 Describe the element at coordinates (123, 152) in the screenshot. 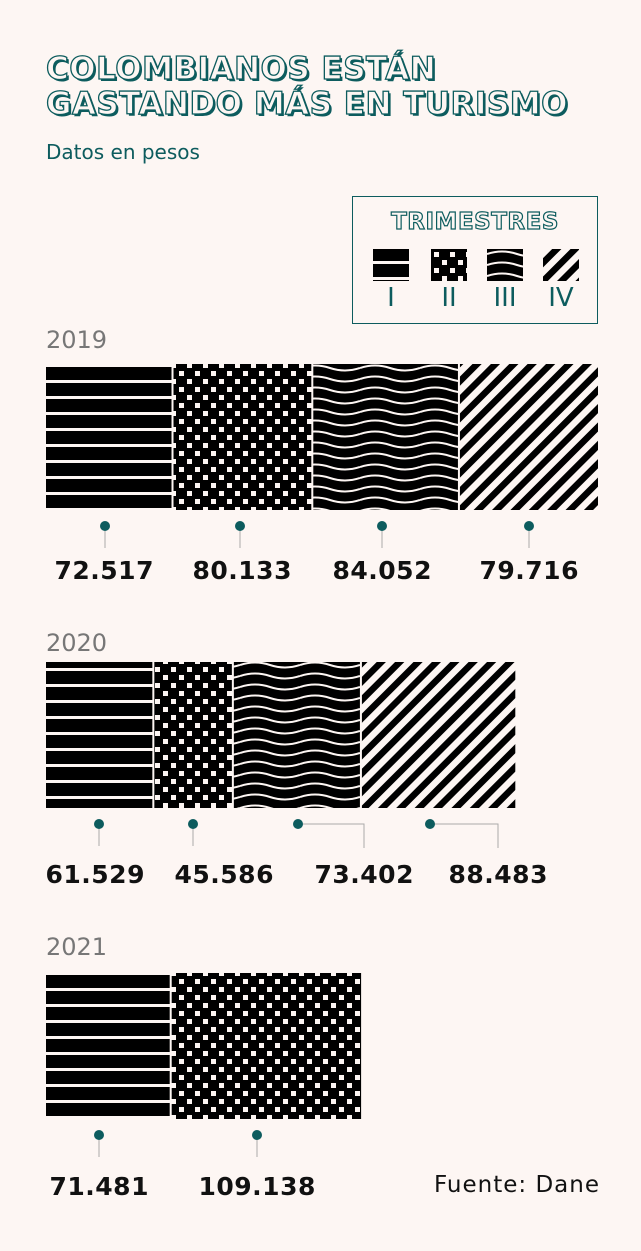

I see `chart-subtitle: Datos en pesos` at that location.